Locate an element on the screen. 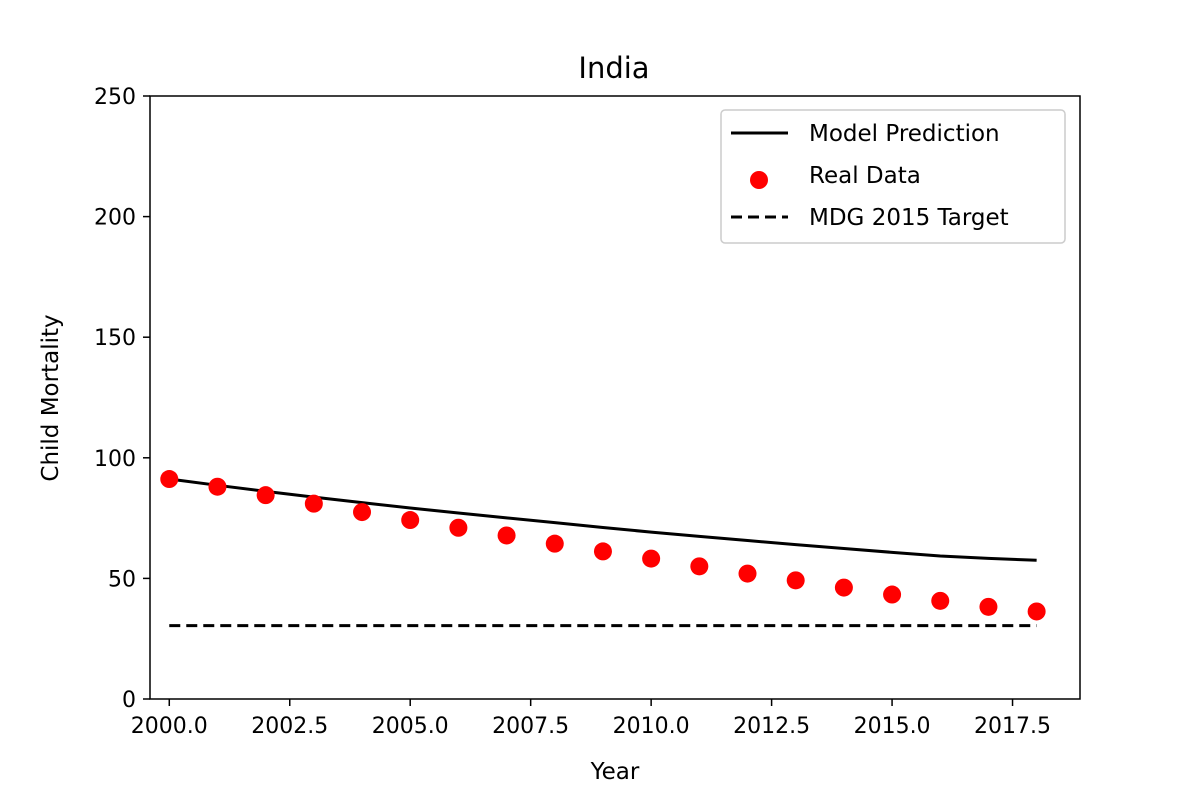 Image resolution: width=1200 pixels, height=800 pixels. y-tick-label: 200 is located at coordinates (115, 218).